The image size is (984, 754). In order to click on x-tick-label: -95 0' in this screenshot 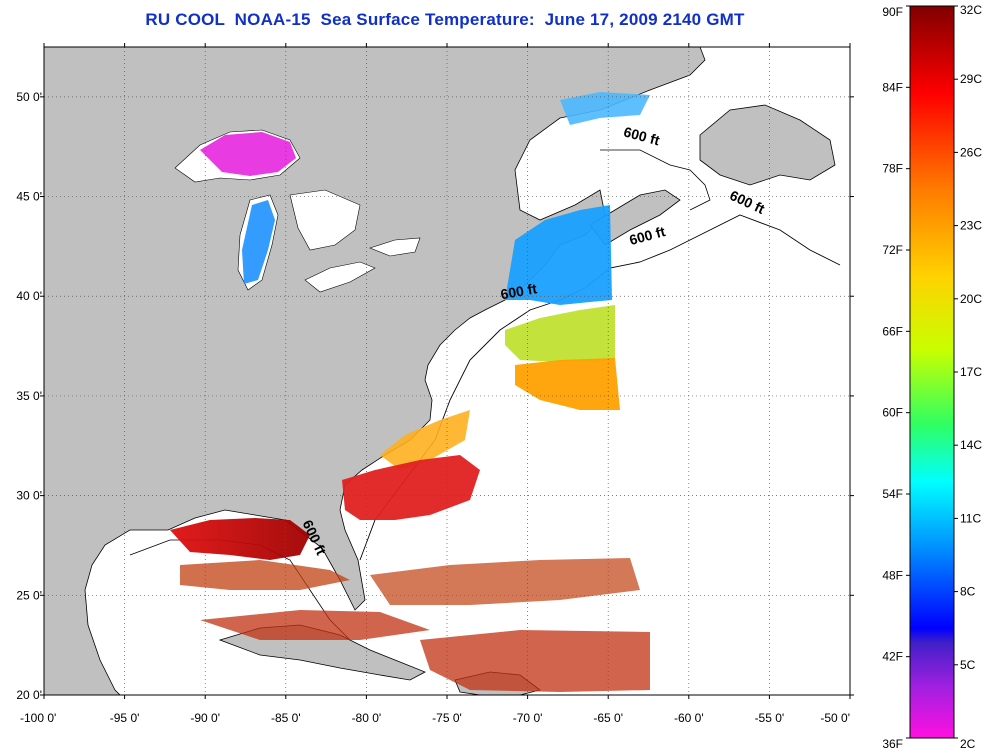, I will do `click(125, 718)`.